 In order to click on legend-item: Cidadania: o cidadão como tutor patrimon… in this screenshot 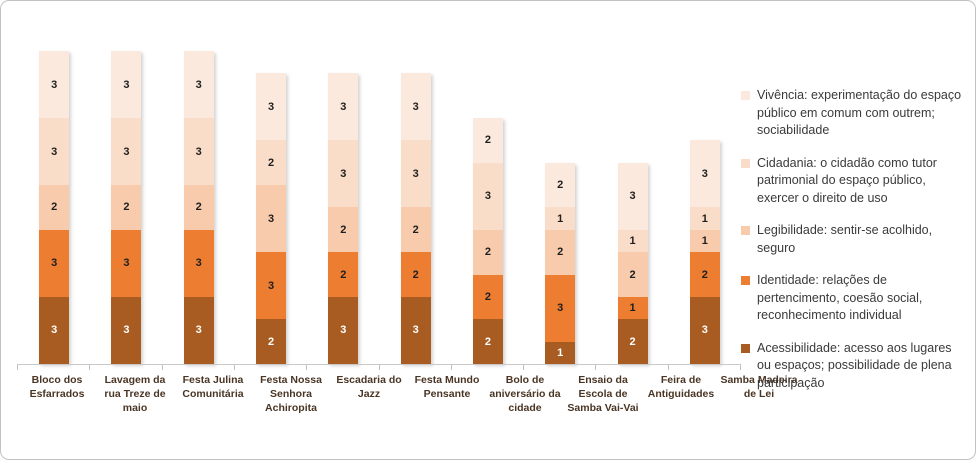, I will do `click(852, 181)`.